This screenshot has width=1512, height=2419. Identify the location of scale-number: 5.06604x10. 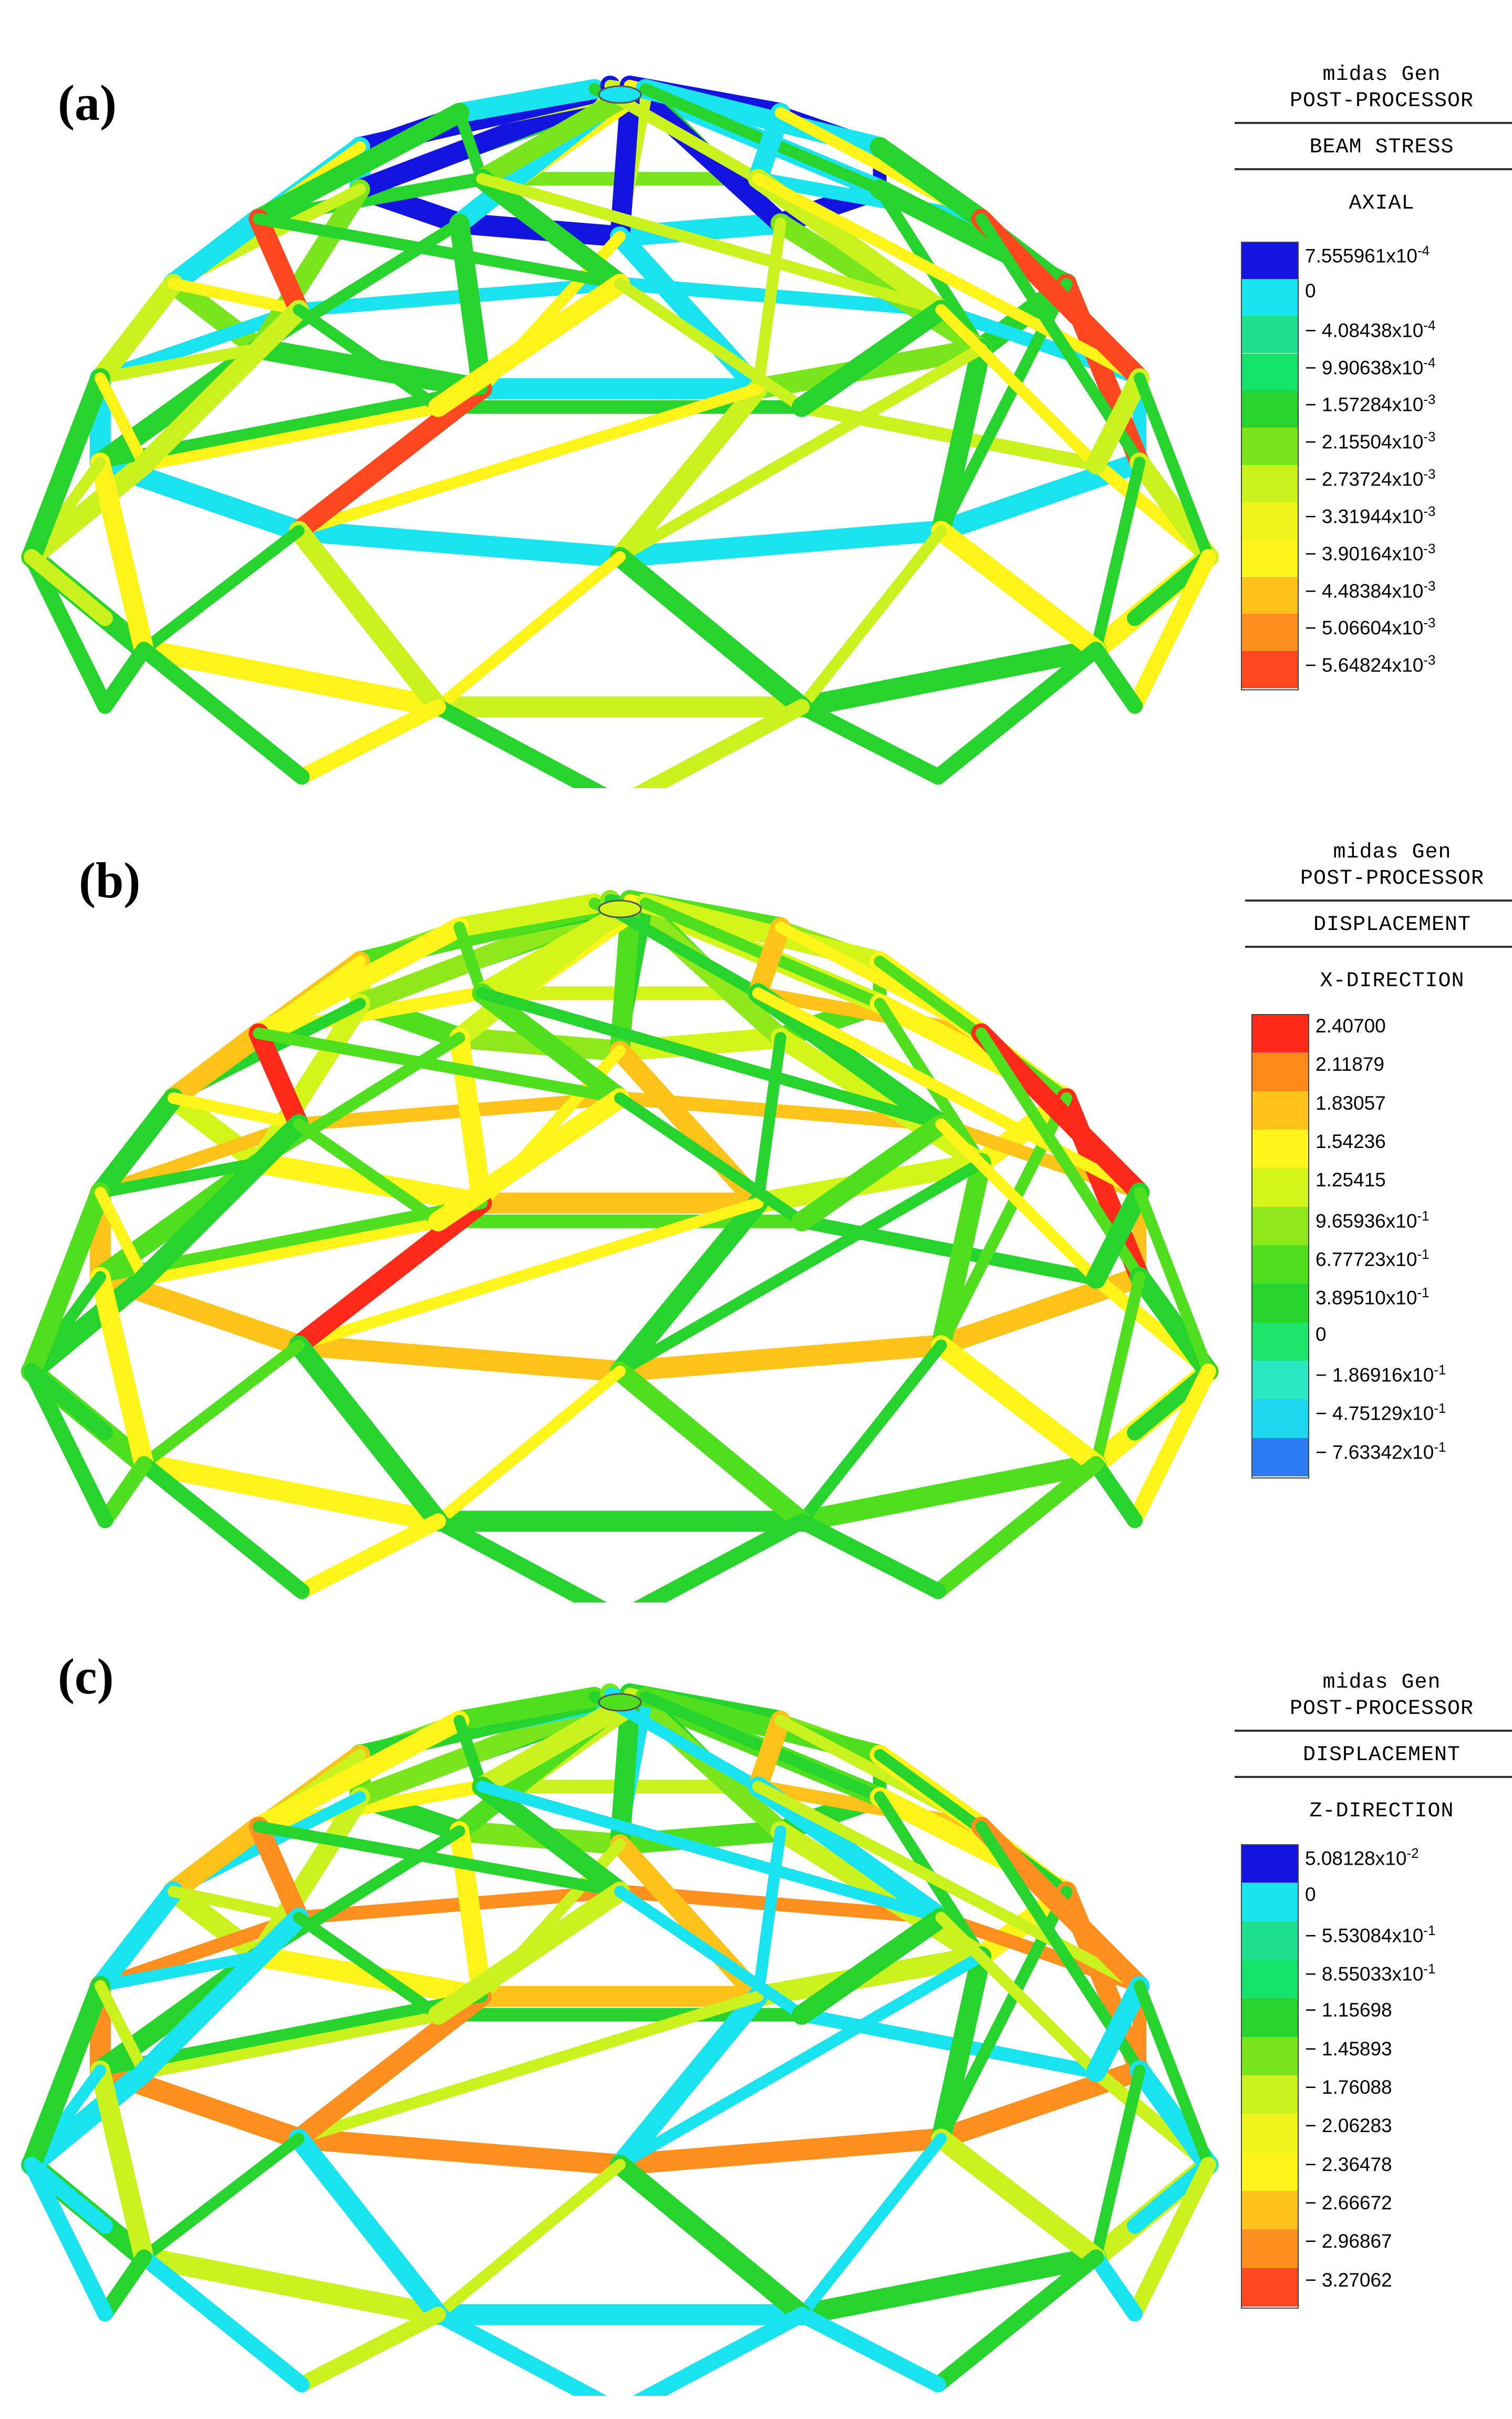
(1372, 628).